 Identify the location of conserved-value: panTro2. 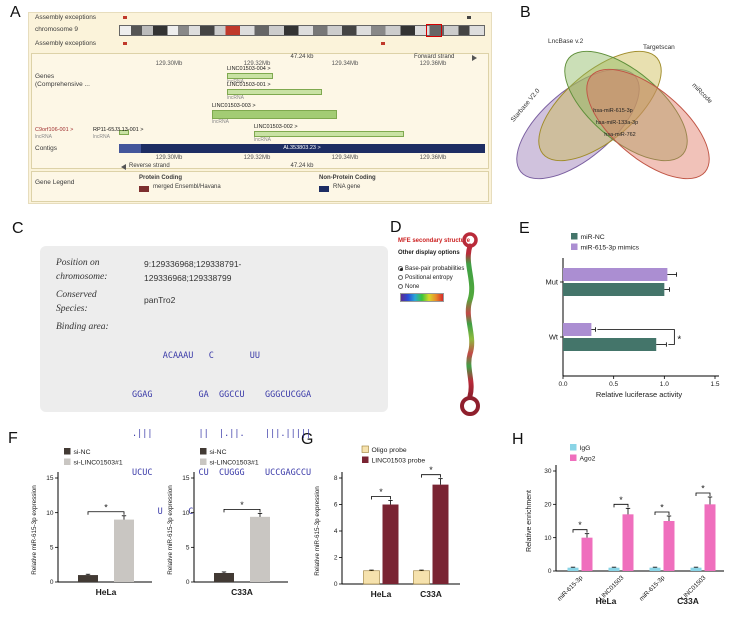
(160, 300).